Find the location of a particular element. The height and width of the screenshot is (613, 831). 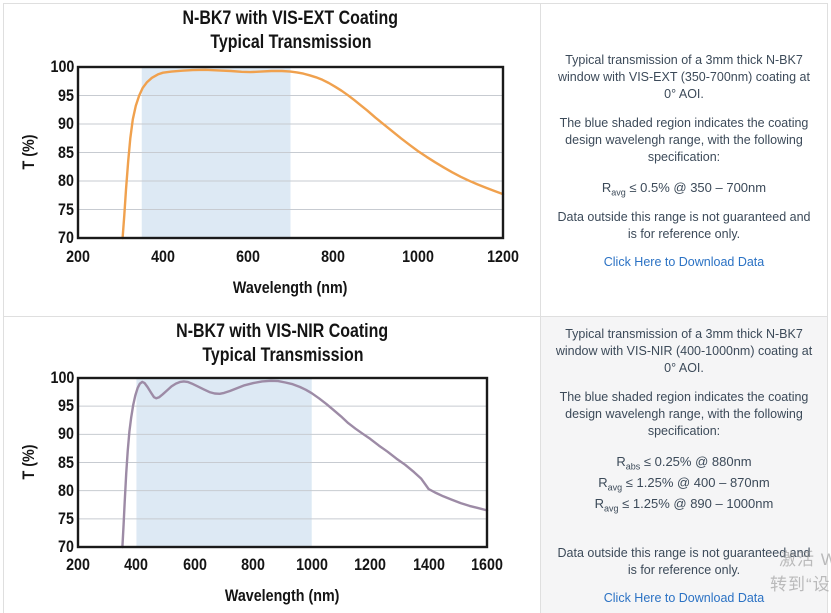

spec-line: Rabs ≤ 0.25% @ 880nm is located at coordinates (684, 462).